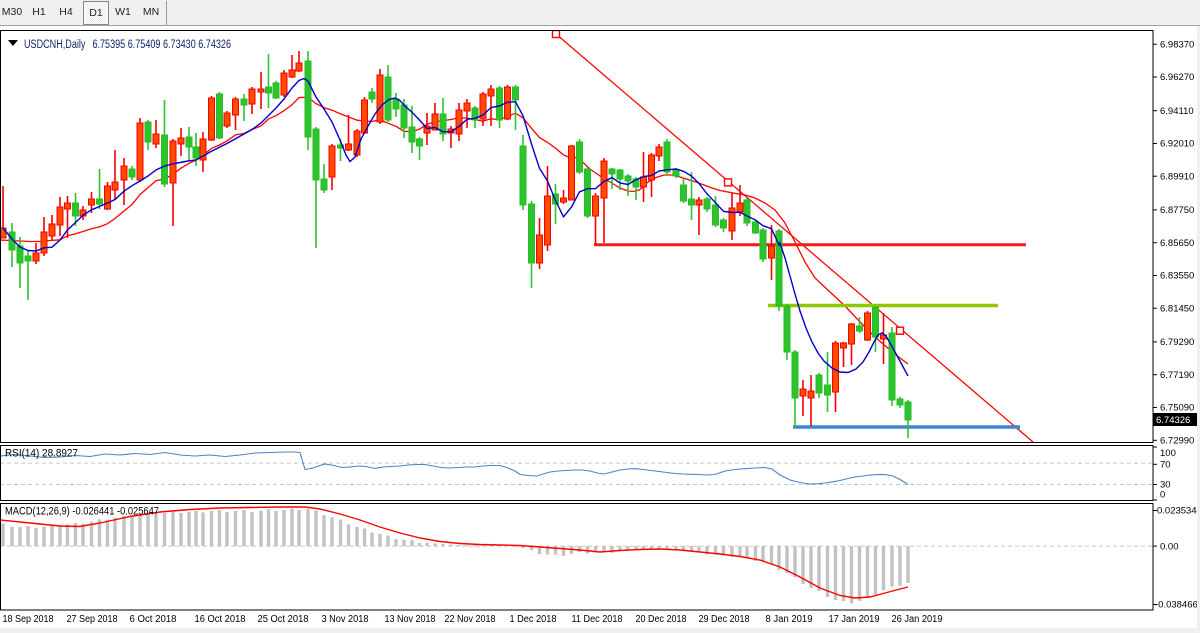 The width and height of the screenshot is (1200, 633). What do you see at coordinates (789, 619) in the screenshot?
I see `svg-text: 8 Jan 2019` at bounding box center [789, 619].